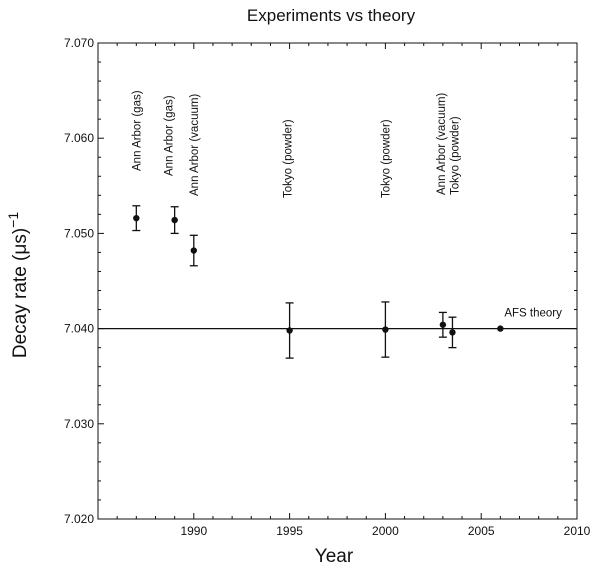 The height and width of the screenshot is (572, 599). Describe the element at coordinates (331, 15) in the screenshot. I see `chart-title: Experiments vs theory` at that location.